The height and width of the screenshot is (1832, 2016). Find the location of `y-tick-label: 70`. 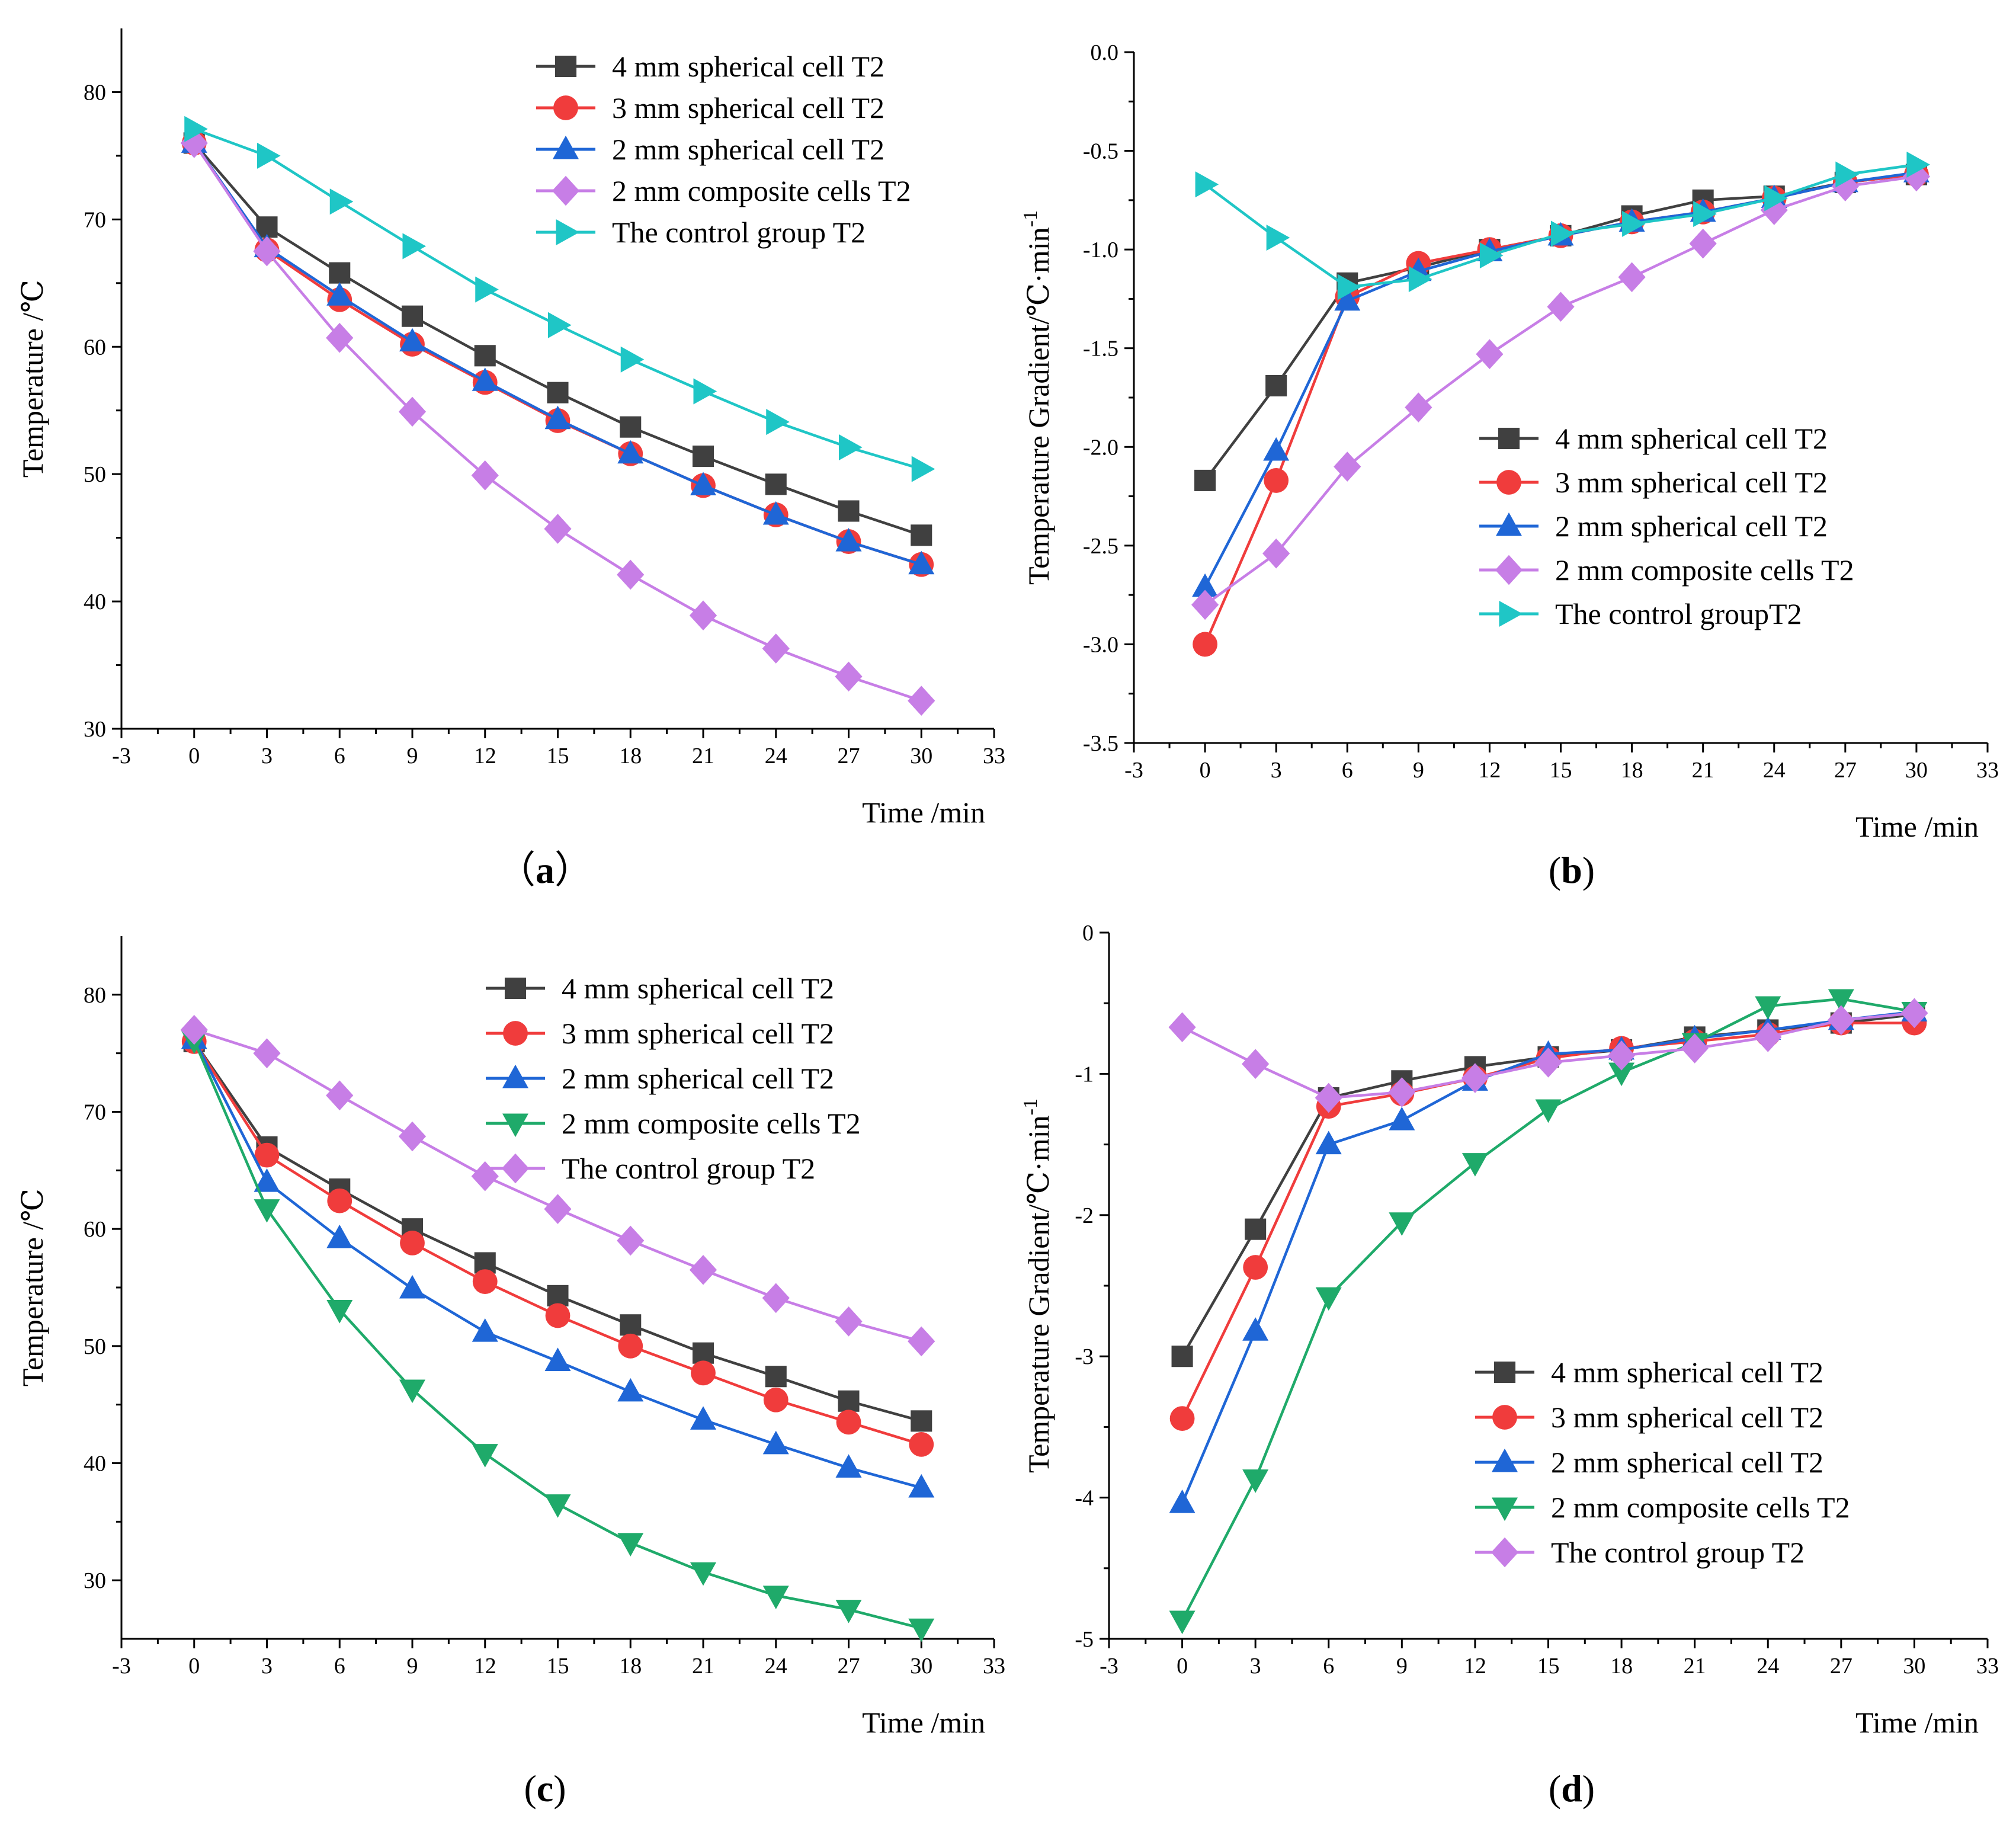

y-tick-label: 70 is located at coordinates (95, 220).